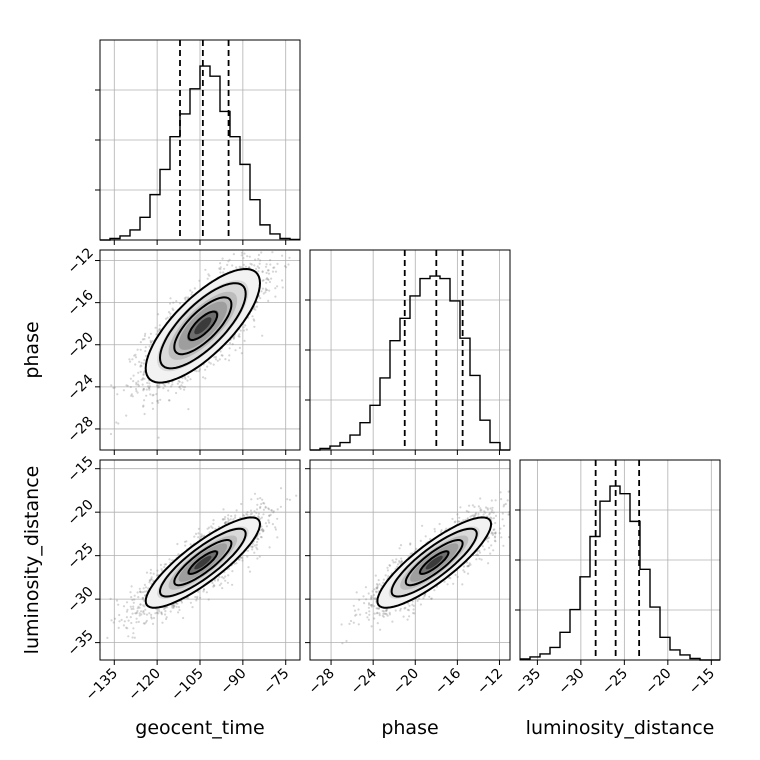  I want to click on x-tick-label: −35, so click(528, 682).